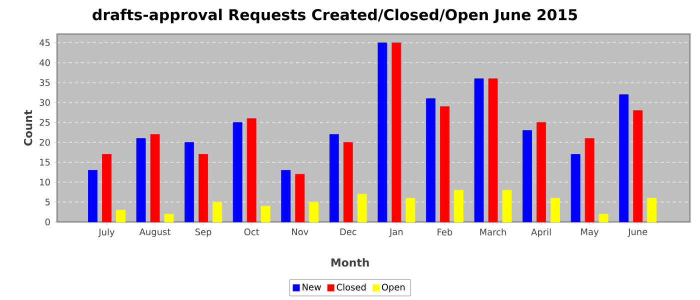 This screenshot has height=300, width=700. What do you see at coordinates (348, 232) in the screenshot?
I see `x-tick-label: Dec` at bounding box center [348, 232].